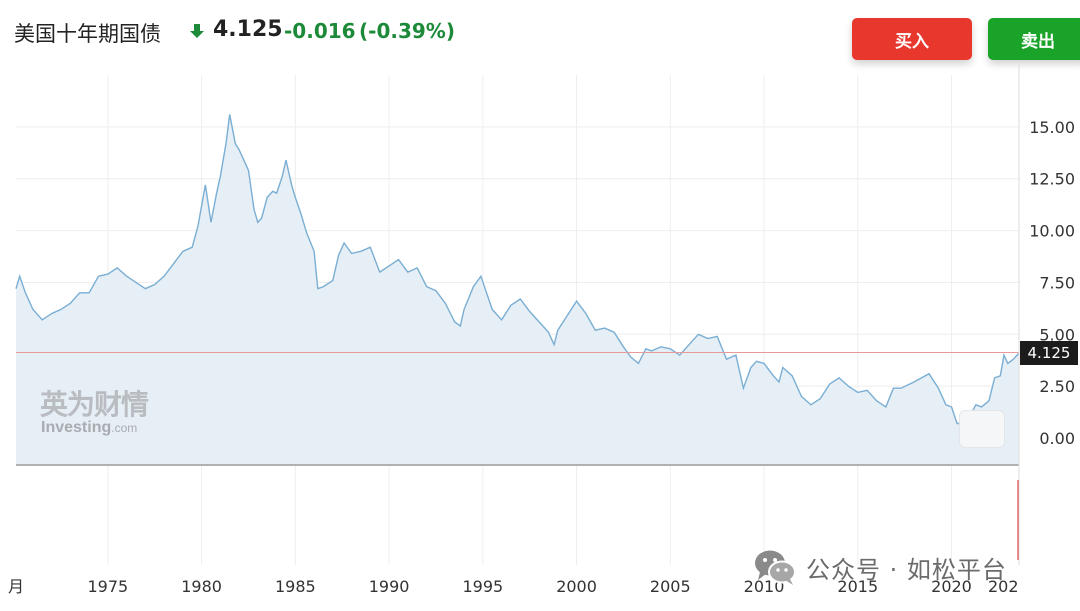 Image resolution: width=1080 pixels, height=611 pixels. I want to click on sell-button: 卖出, so click(1034, 39).